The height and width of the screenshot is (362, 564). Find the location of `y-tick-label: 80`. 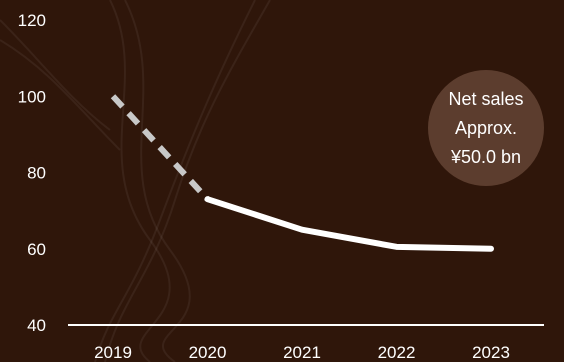

y-tick-label: 80 is located at coordinates (36, 173).